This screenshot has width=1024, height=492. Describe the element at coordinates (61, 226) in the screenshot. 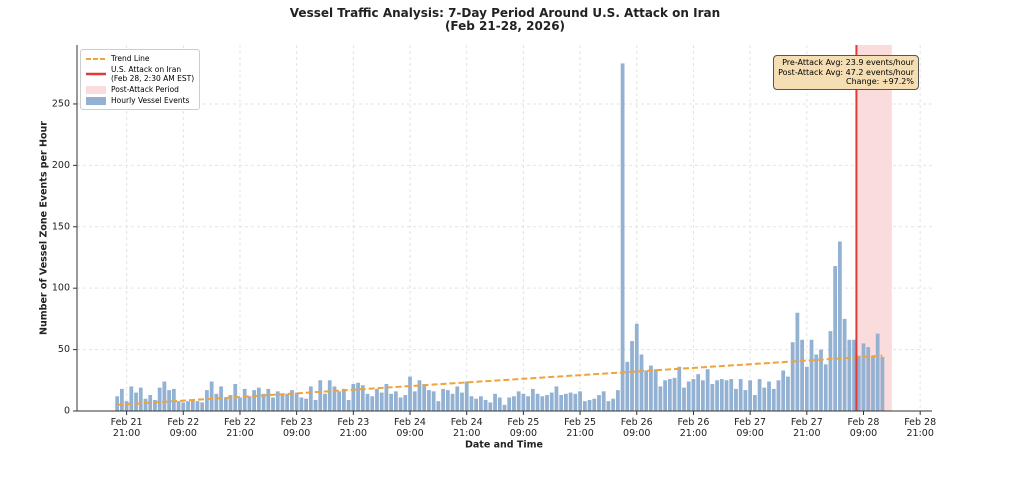

I see `y-tick-label: 150` at that location.